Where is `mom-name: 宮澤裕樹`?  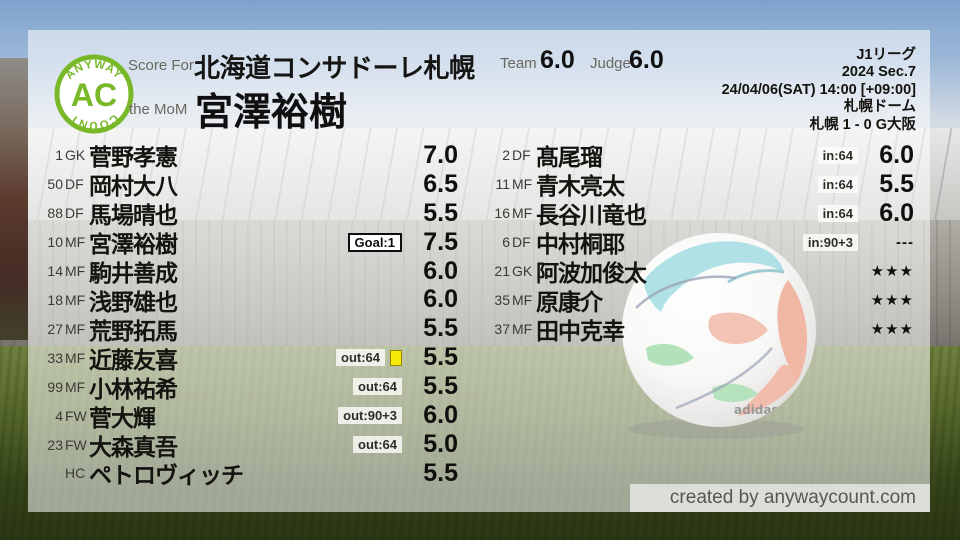 mom-name: 宮澤裕樹 is located at coordinates (271, 113).